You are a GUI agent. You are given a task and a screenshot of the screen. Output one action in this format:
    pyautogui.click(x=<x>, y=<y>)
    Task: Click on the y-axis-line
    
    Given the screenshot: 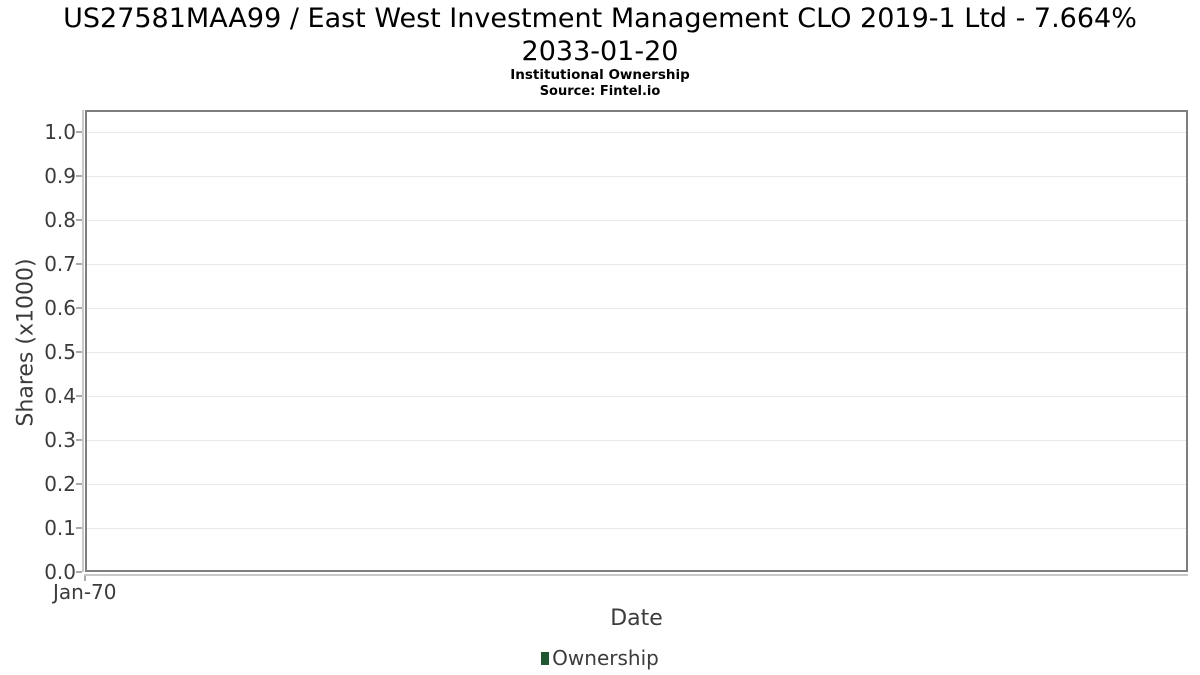 What is the action you would take?
    pyautogui.click(x=83, y=341)
    